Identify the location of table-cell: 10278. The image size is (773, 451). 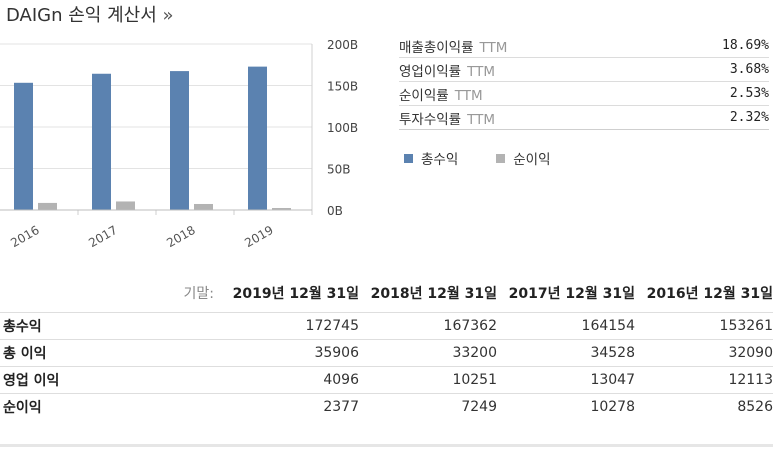
(612, 407).